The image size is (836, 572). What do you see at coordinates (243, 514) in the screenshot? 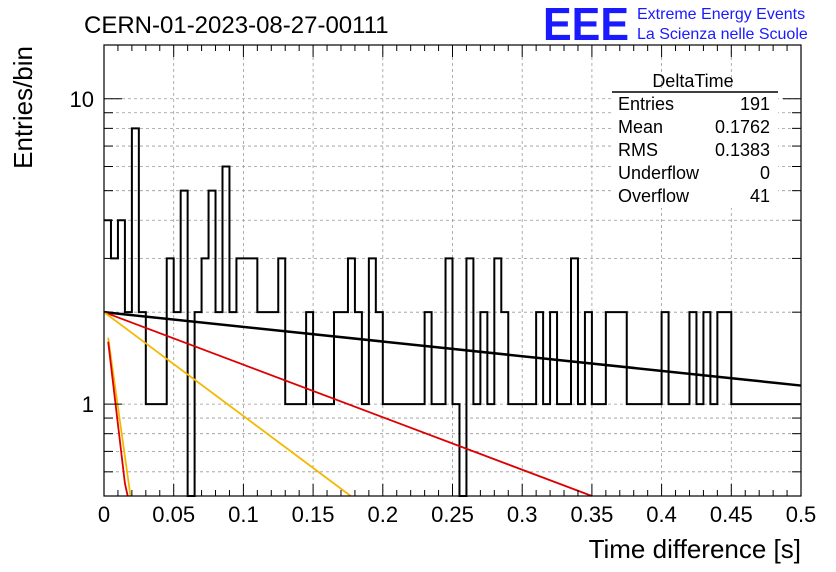
I see `x-tick-label: 0.1` at bounding box center [243, 514].